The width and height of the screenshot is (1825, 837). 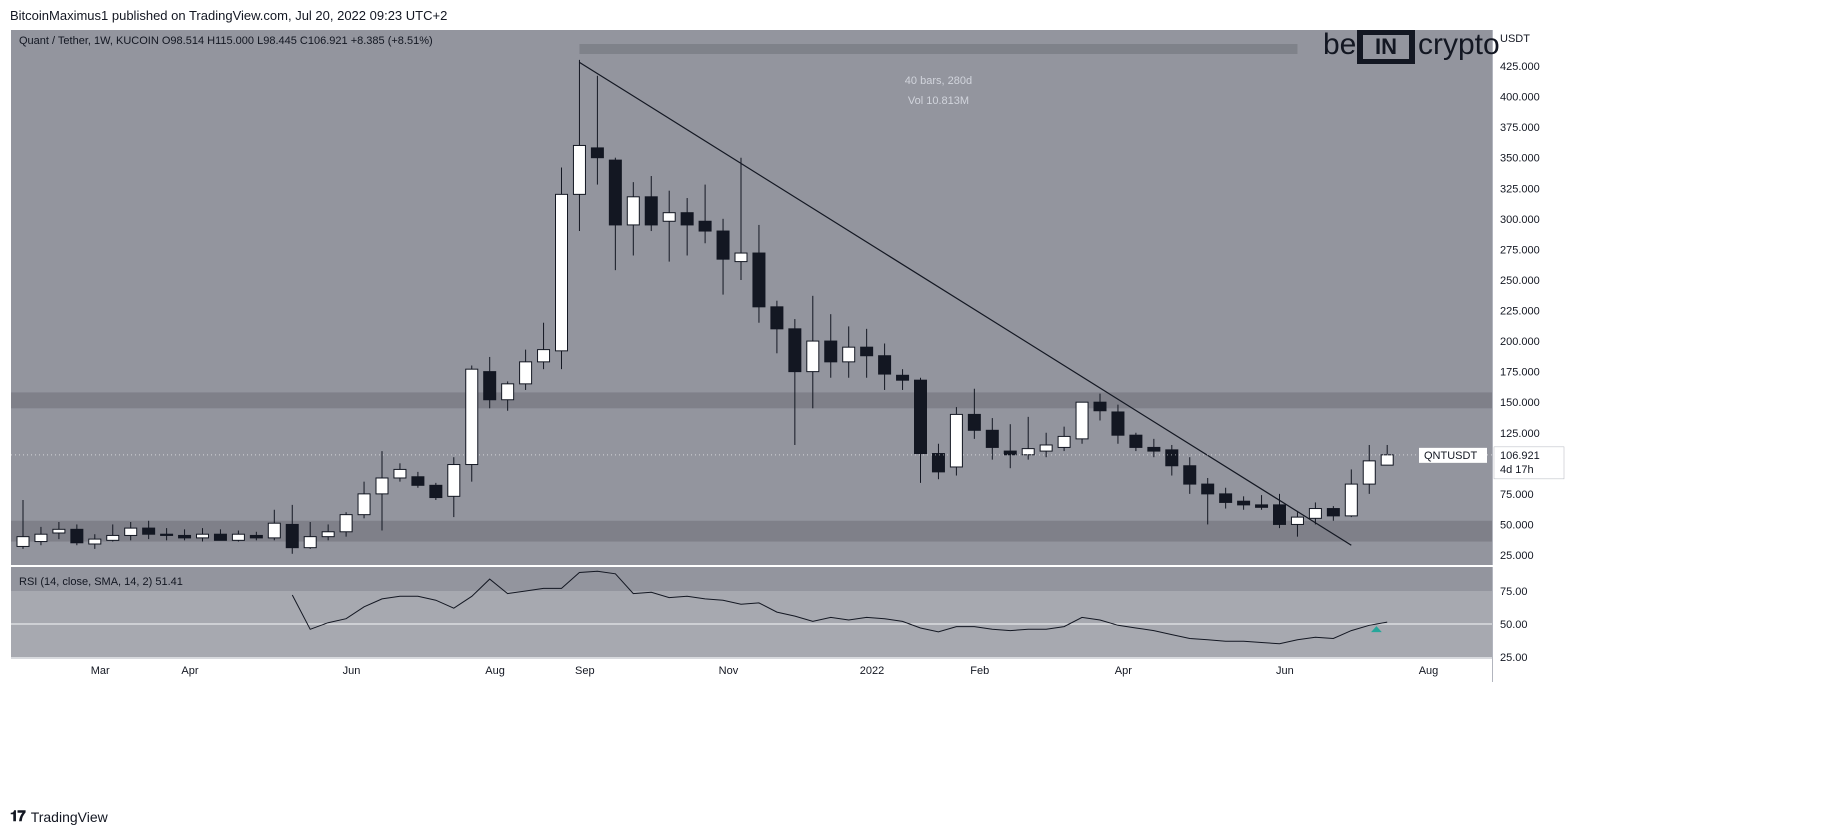 I want to click on price-tick-label: 200.000, so click(x=1520, y=342).